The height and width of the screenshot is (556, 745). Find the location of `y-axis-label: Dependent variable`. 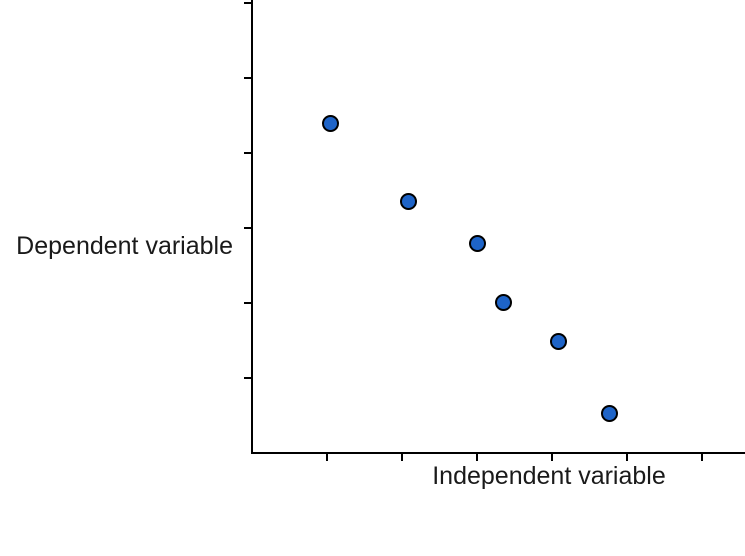

y-axis-label: Dependent variable is located at coordinates (124, 246).